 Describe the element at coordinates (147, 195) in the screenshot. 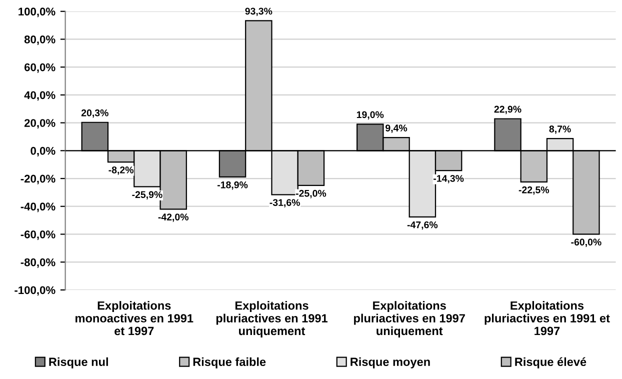

I see `data-label: -25,9%` at that location.